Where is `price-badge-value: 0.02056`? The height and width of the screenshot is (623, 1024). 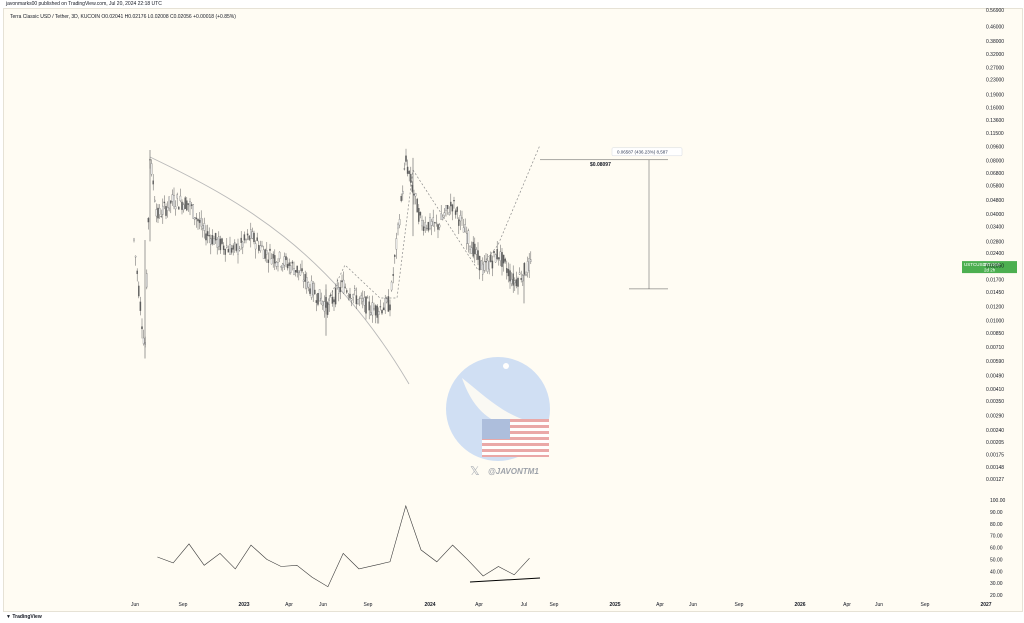 price-badge-value: 0.02056 is located at coordinates (992, 264).